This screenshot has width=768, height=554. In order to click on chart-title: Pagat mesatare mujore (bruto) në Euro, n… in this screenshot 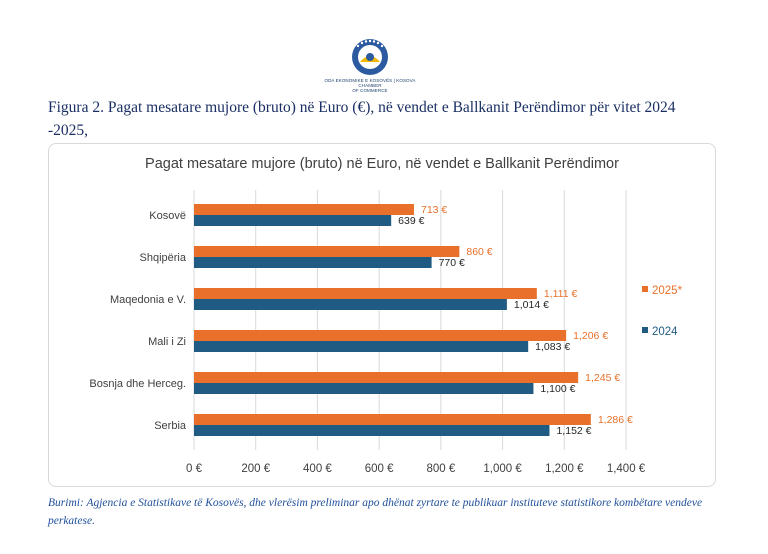, I will do `click(382, 164)`.